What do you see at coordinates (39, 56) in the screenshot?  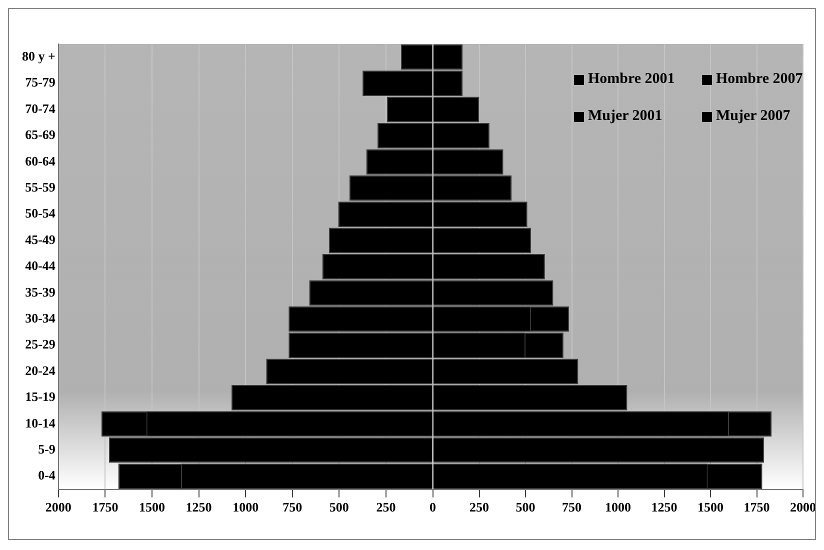 I see `y-tick-label: 80 y +` at bounding box center [39, 56].